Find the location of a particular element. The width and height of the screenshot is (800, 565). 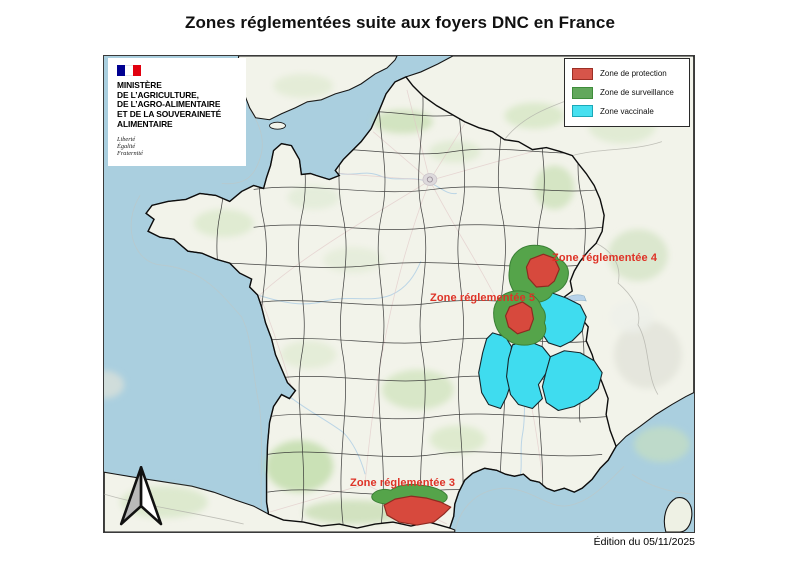

zone-vaccinale-areas is located at coordinates (540, 352).